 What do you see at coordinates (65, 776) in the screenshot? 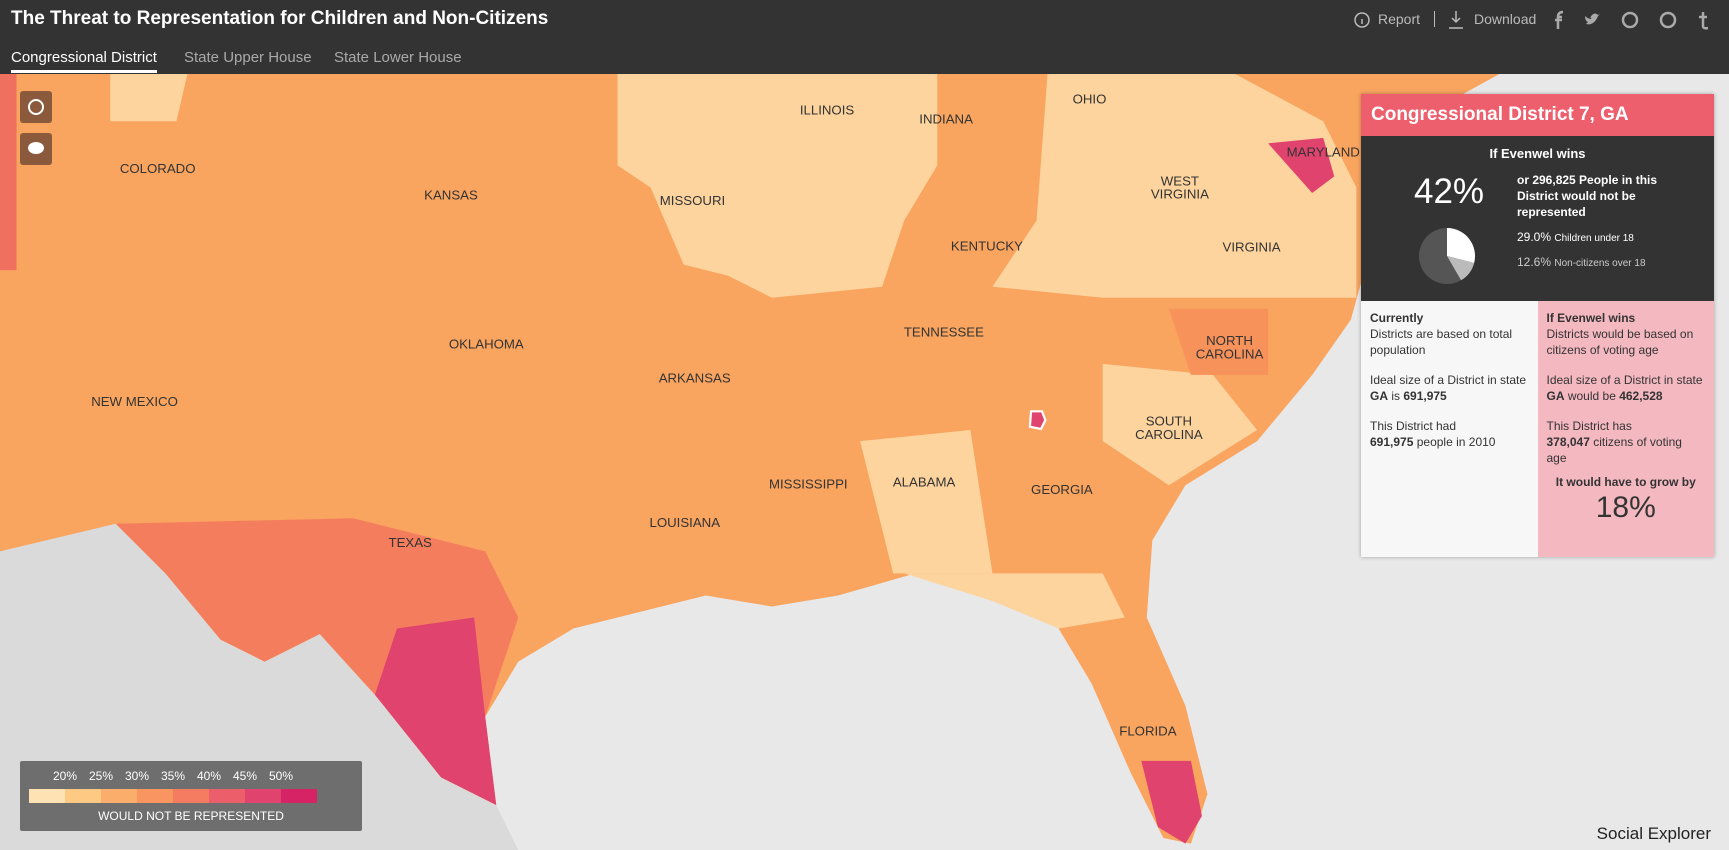
I see `legend-label: 20%` at bounding box center [65, 776].